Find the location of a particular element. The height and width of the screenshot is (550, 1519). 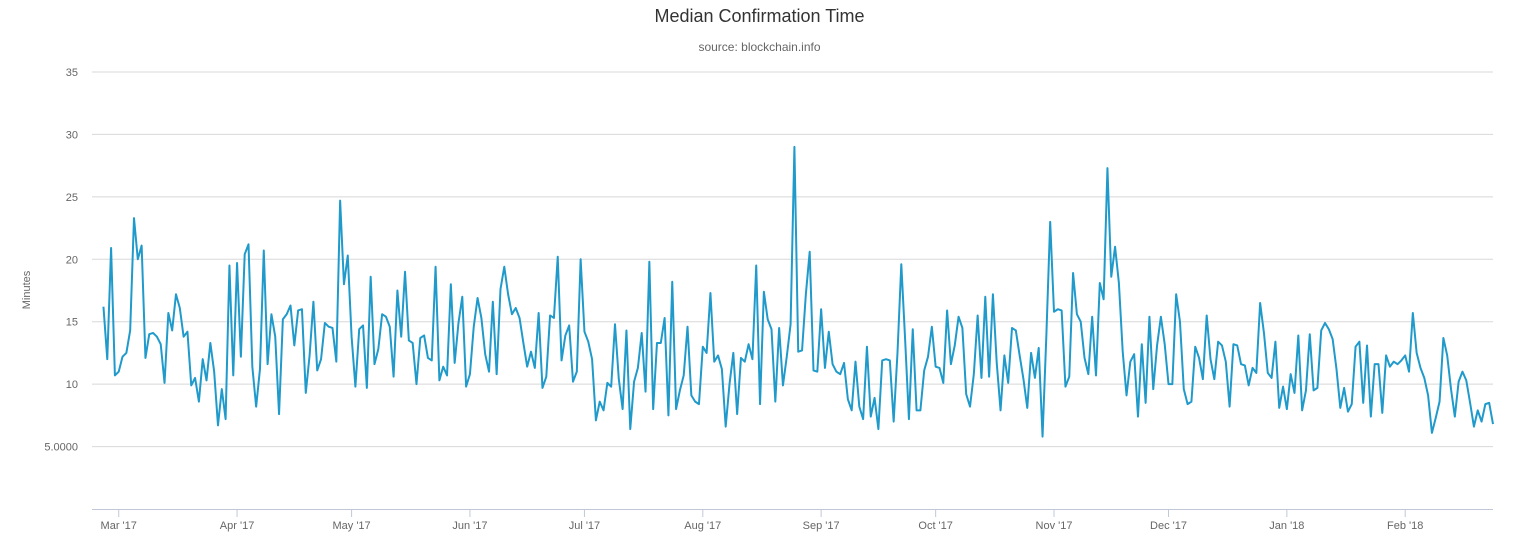

y-tick-label: 30 is located at coordinates (72, 135).